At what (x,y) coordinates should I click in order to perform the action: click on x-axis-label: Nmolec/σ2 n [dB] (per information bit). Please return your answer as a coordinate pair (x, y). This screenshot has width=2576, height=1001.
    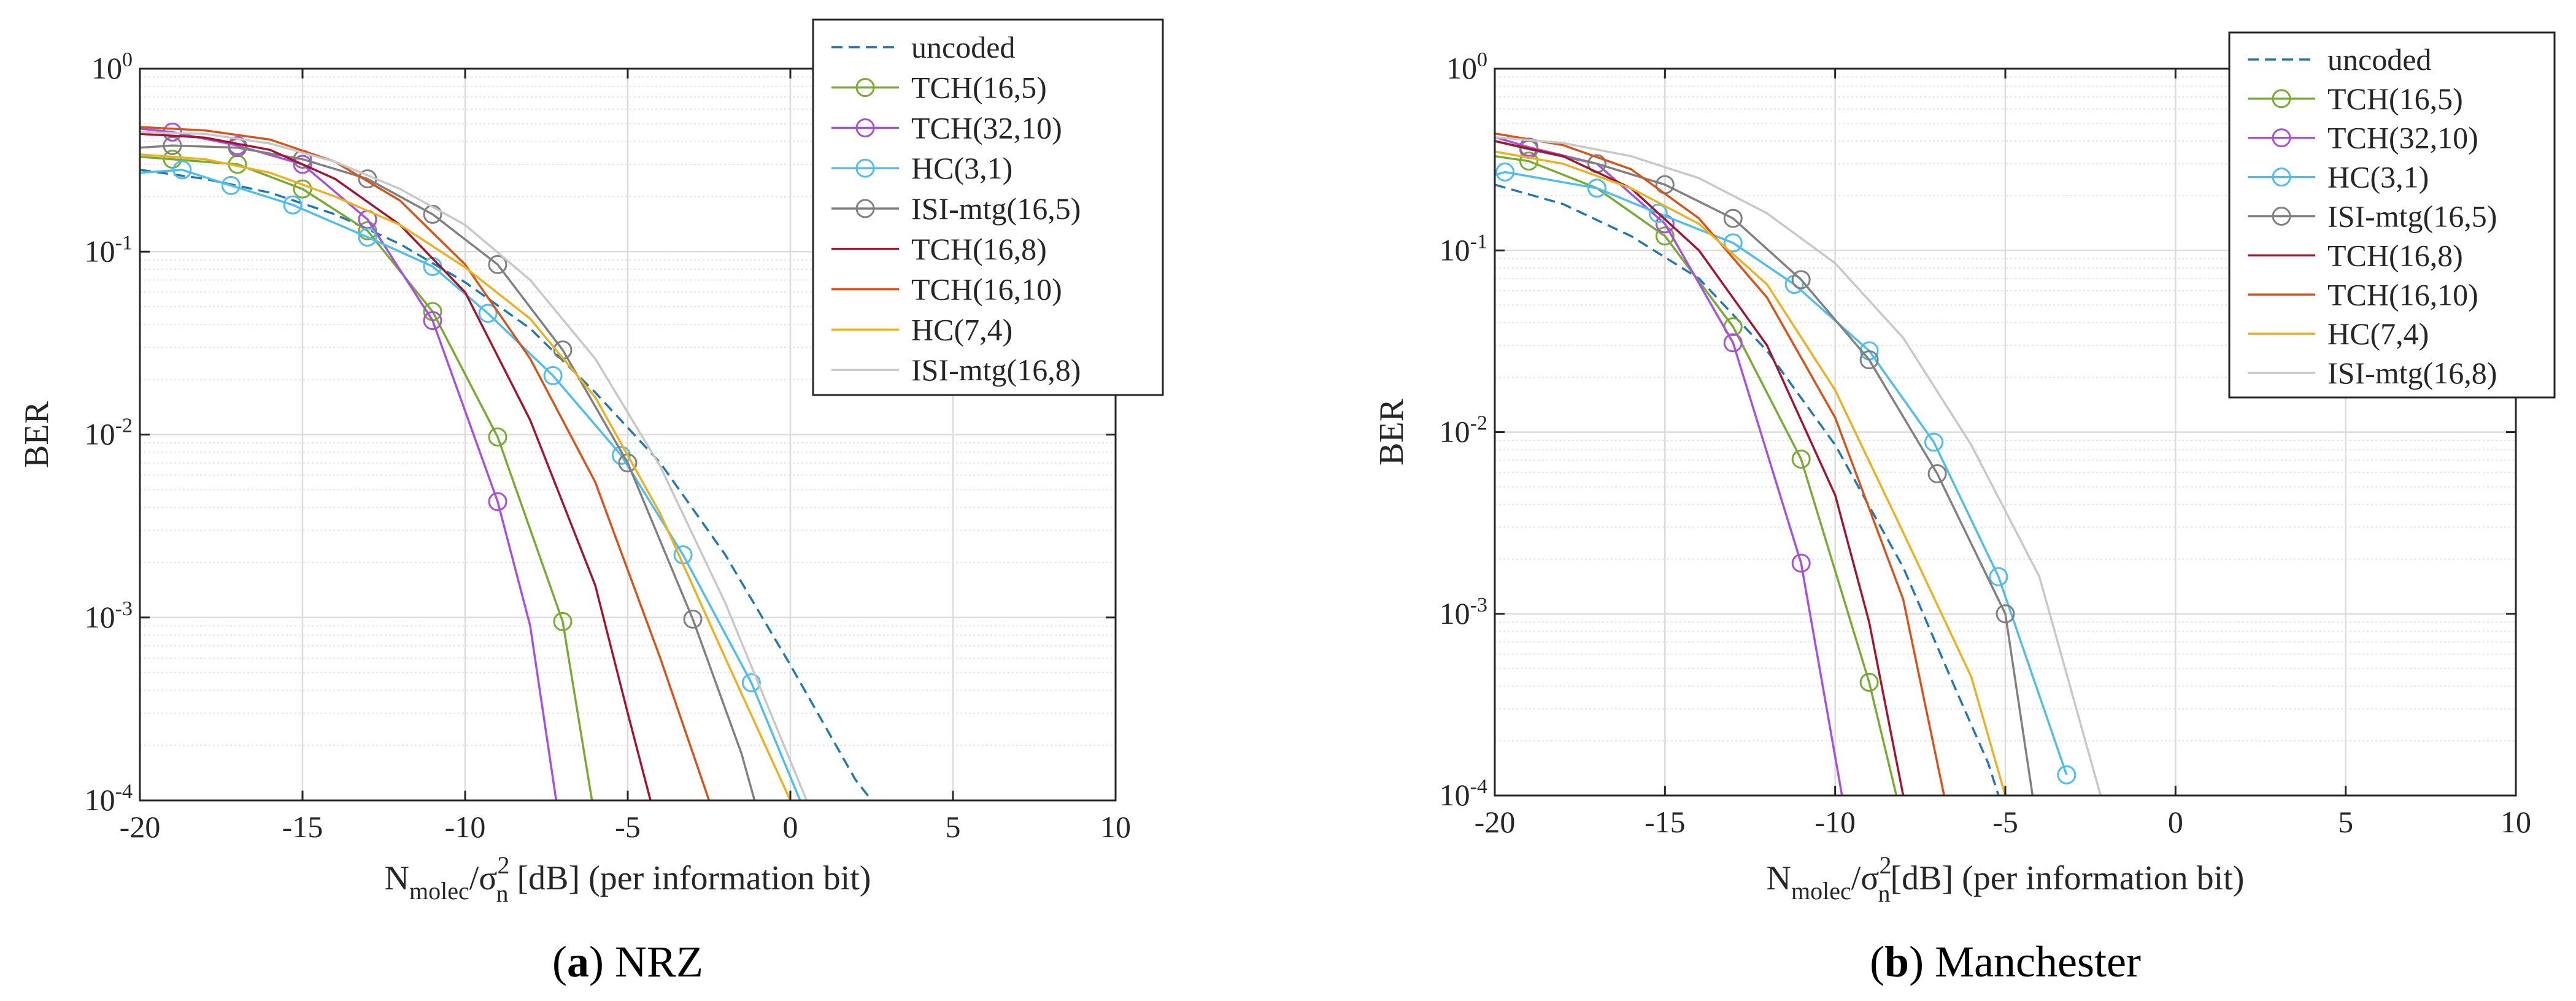
    Looking at the image, I should click on (628, 879).